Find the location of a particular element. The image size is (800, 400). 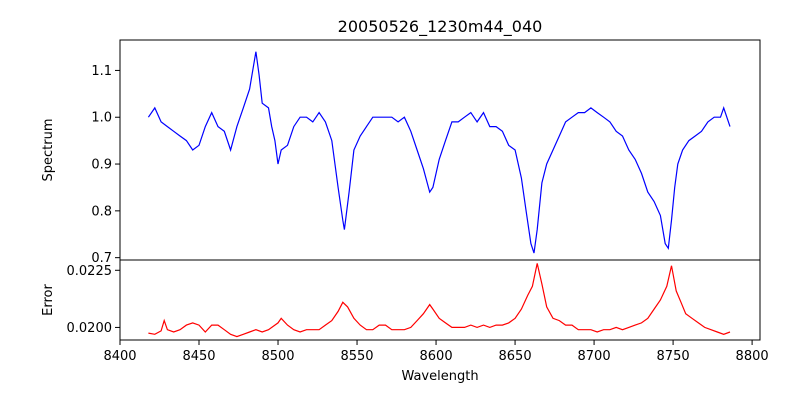

error-y-label: Error is located at coordinates (48, 300).